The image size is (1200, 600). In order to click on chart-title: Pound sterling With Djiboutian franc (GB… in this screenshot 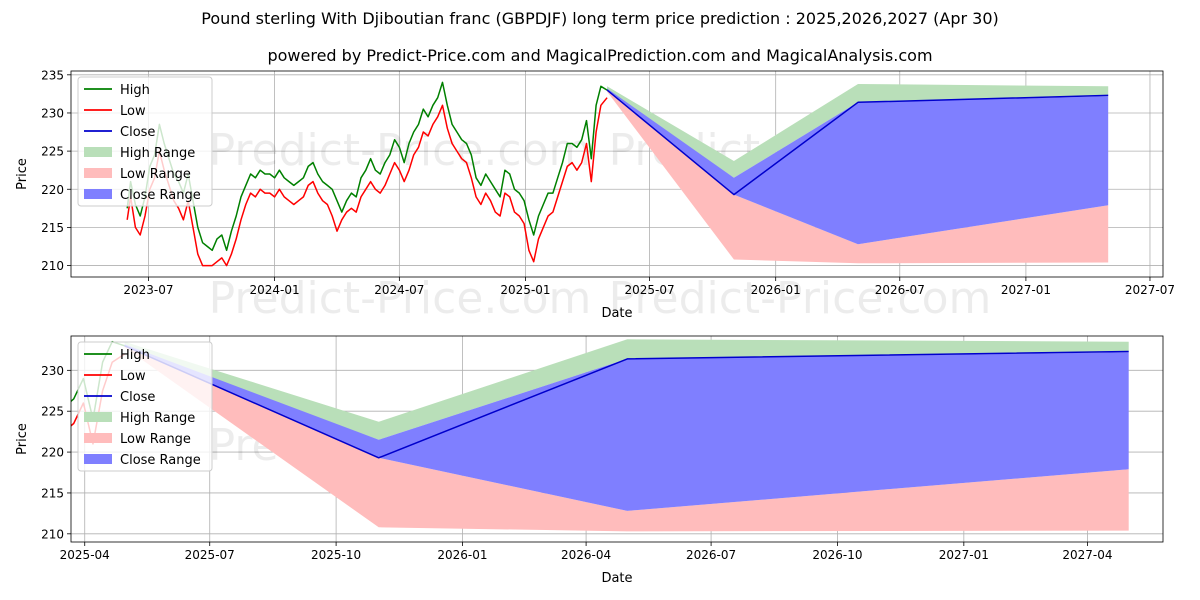, I will do `click(600, 18)`.